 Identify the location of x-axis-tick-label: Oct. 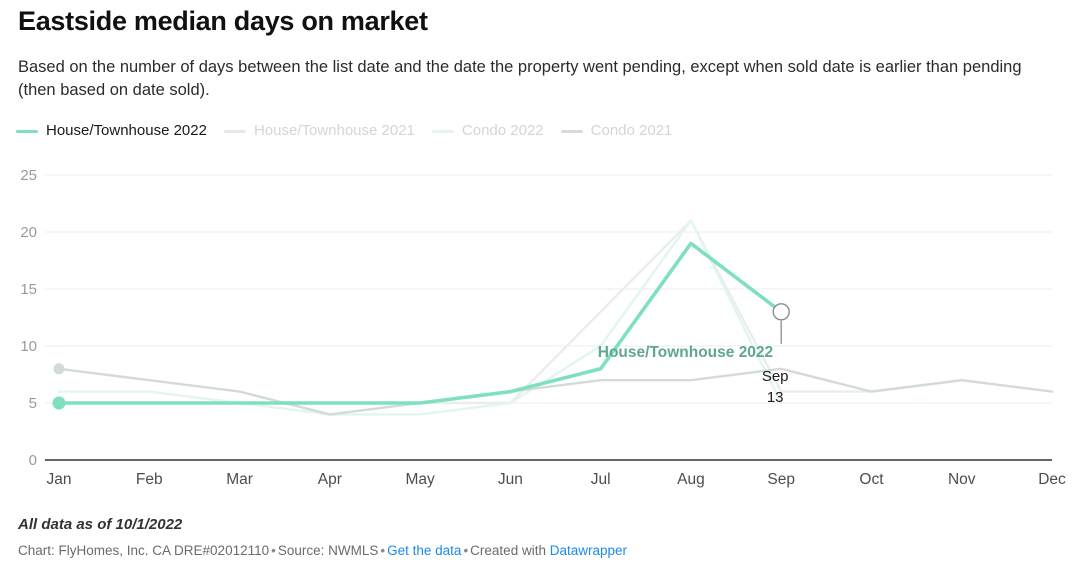
(871, 479).